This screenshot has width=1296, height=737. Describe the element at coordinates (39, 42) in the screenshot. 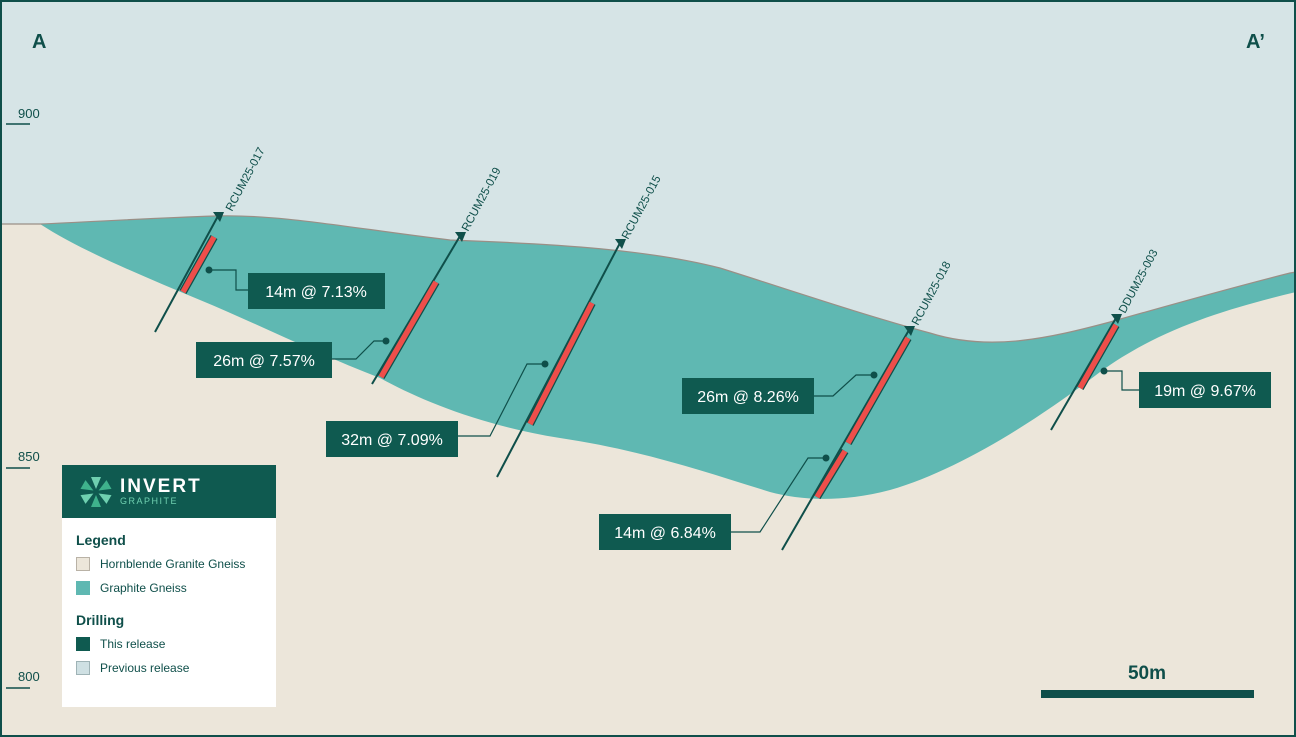

I see `section-start-label: A` at that location.